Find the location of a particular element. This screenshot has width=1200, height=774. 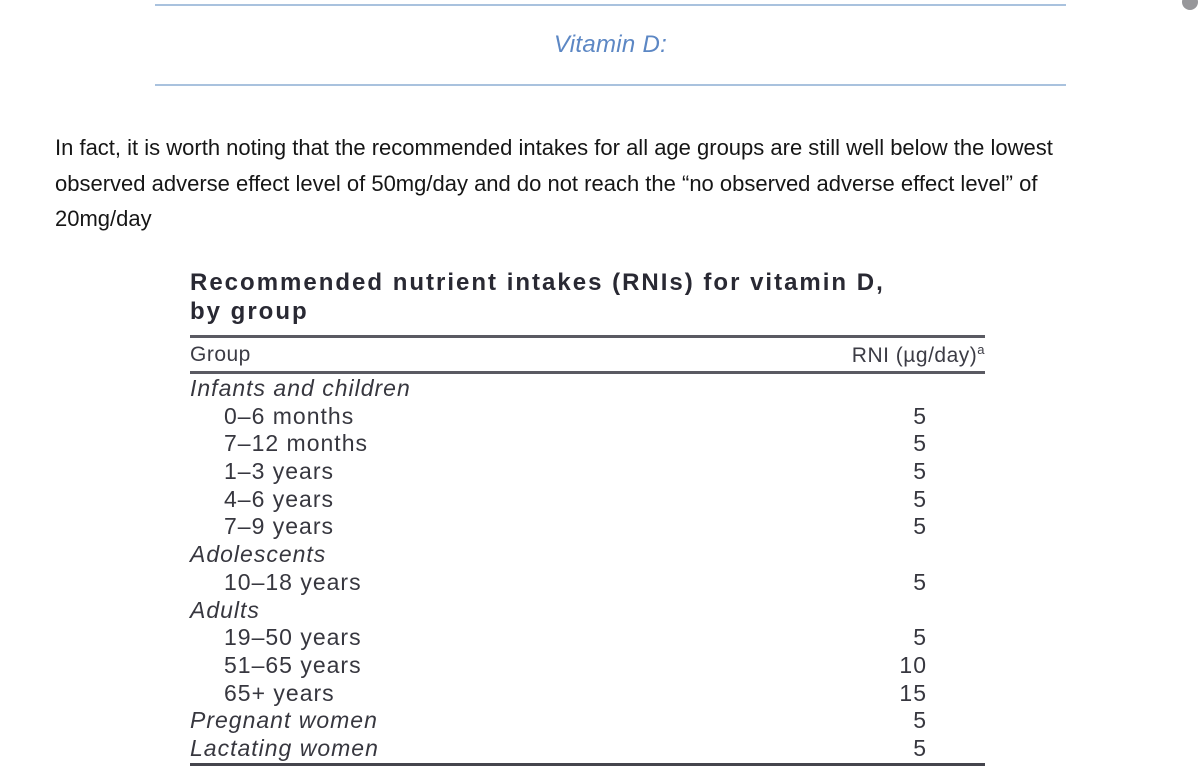

row-label: 51–65 years is located at coordinates (293, 664).